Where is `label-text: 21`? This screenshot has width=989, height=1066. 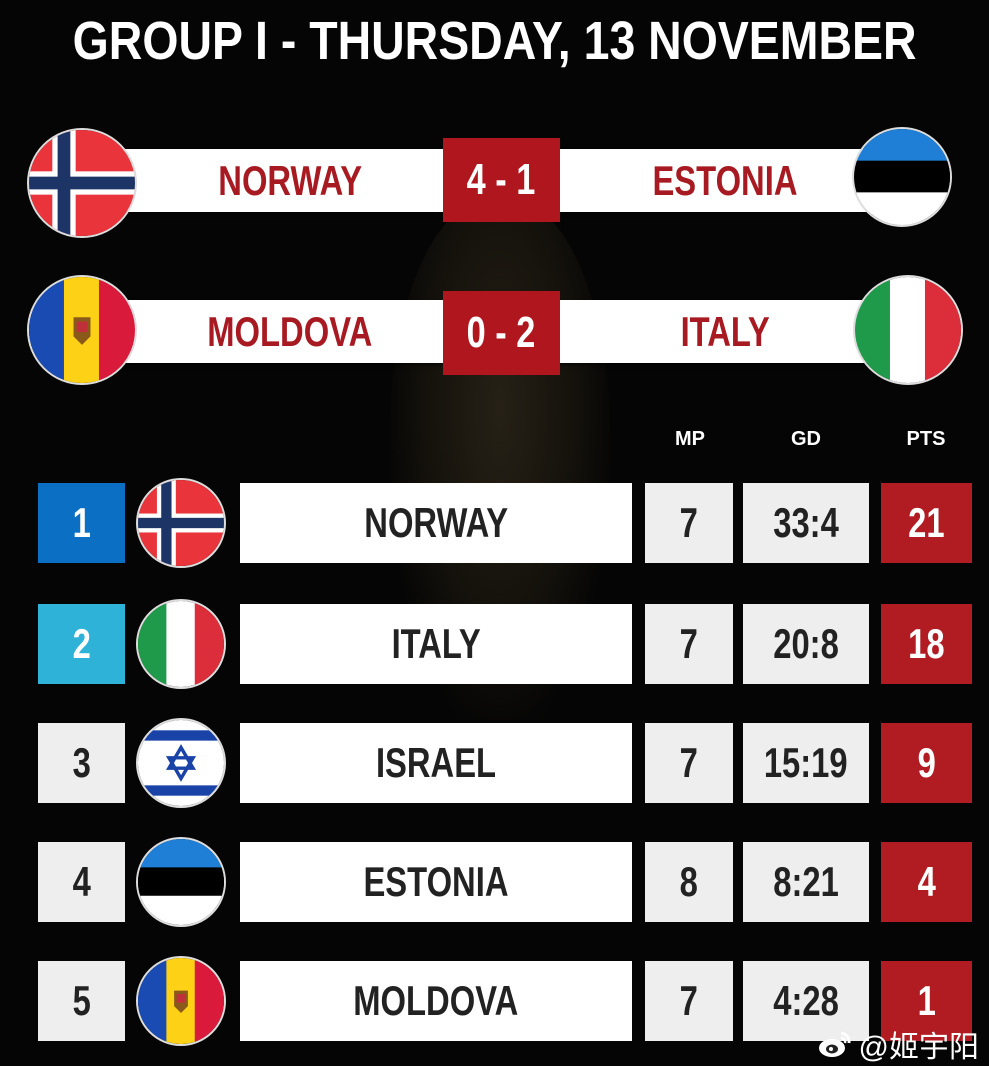 label-text: 21 is located at coordinates (926, 522).